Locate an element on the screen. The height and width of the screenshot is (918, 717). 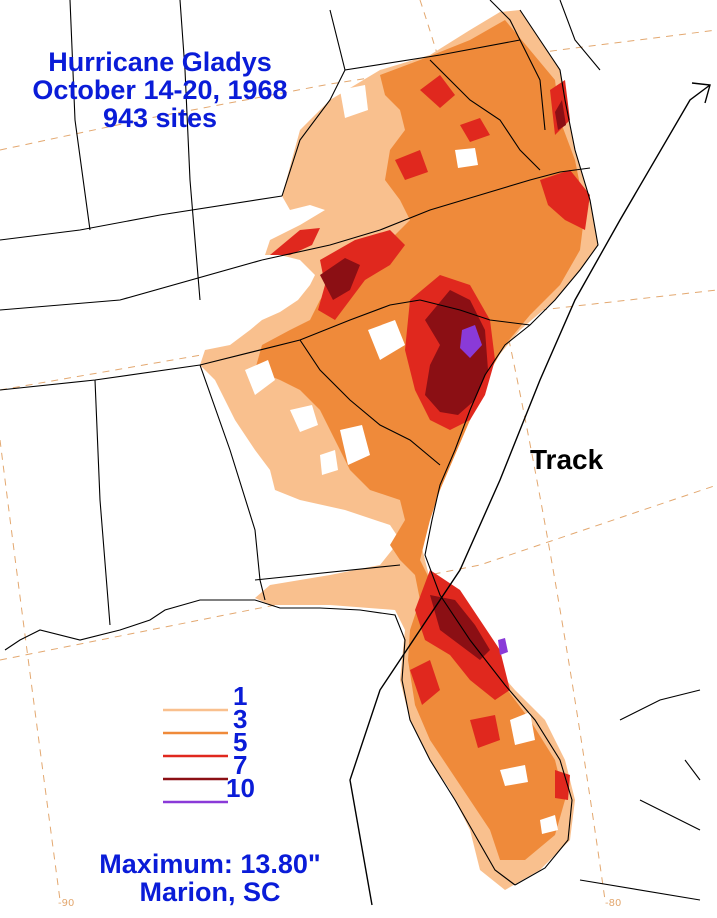
legend-swatches is located at coordinates (195, 756).